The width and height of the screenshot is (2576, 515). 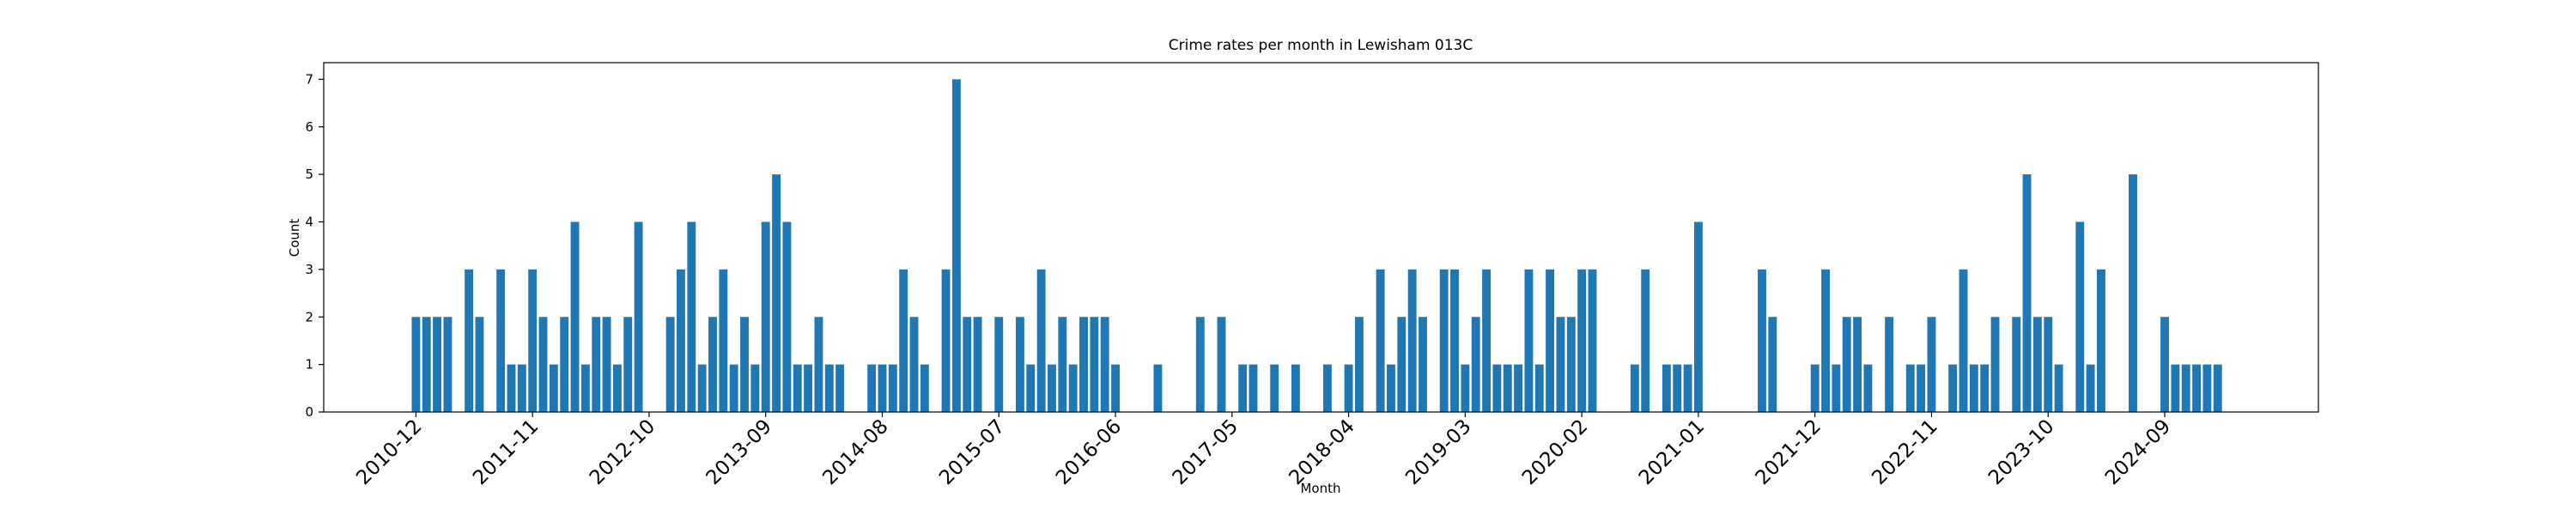 What do you see at coordinates (309, 174) in the screenshot?
I see `y-tick-label: 5` at bounding box center [309, 174].